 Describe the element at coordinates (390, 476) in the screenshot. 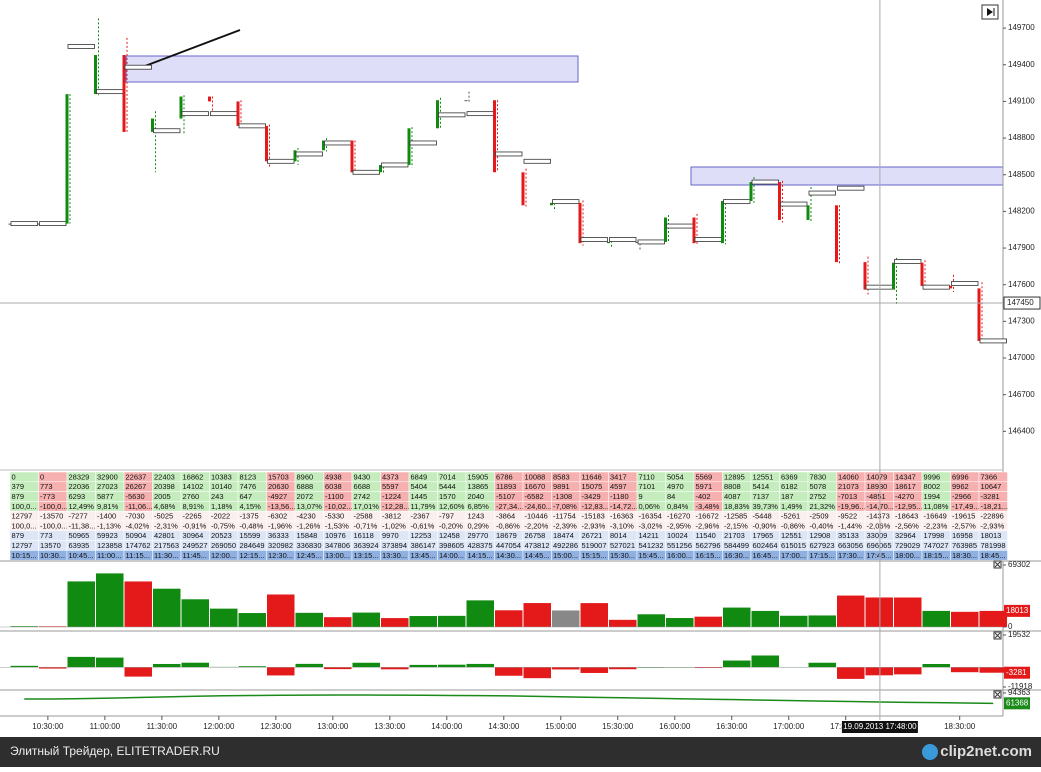

I see `table-cell-text: 4373` at that location.